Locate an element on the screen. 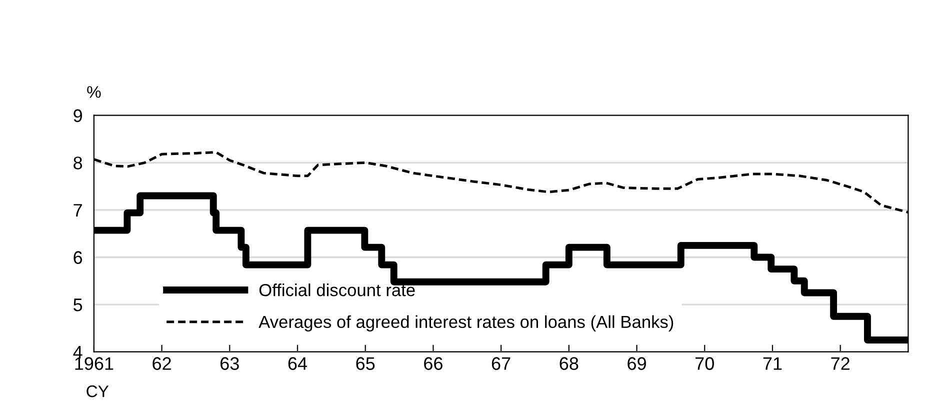 The image size is (949, 412). x-tick-label: 67 is located at coordinates (501, 363).